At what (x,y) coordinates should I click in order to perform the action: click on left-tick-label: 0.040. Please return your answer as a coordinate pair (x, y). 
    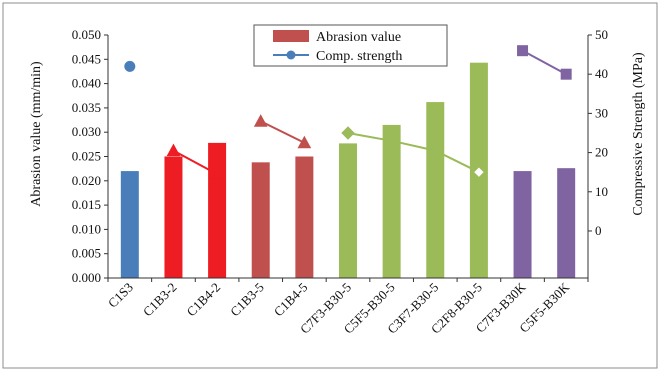
    Looking at the image, I should click on (86, 83).